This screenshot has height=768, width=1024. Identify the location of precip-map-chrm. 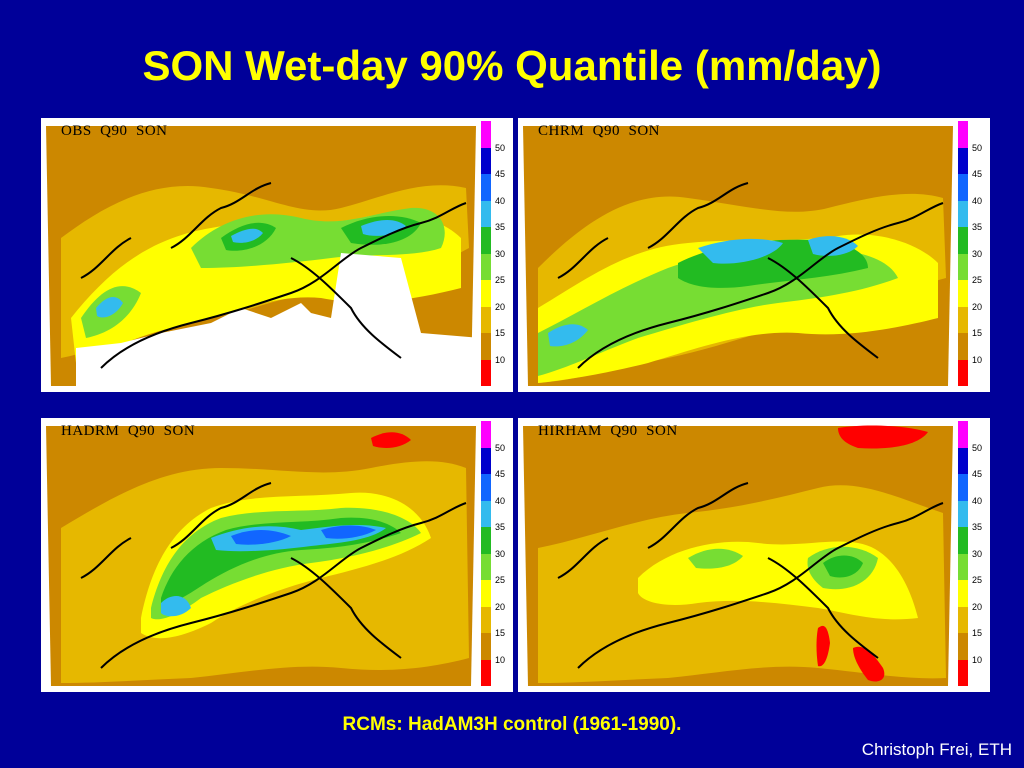
(738, 256).